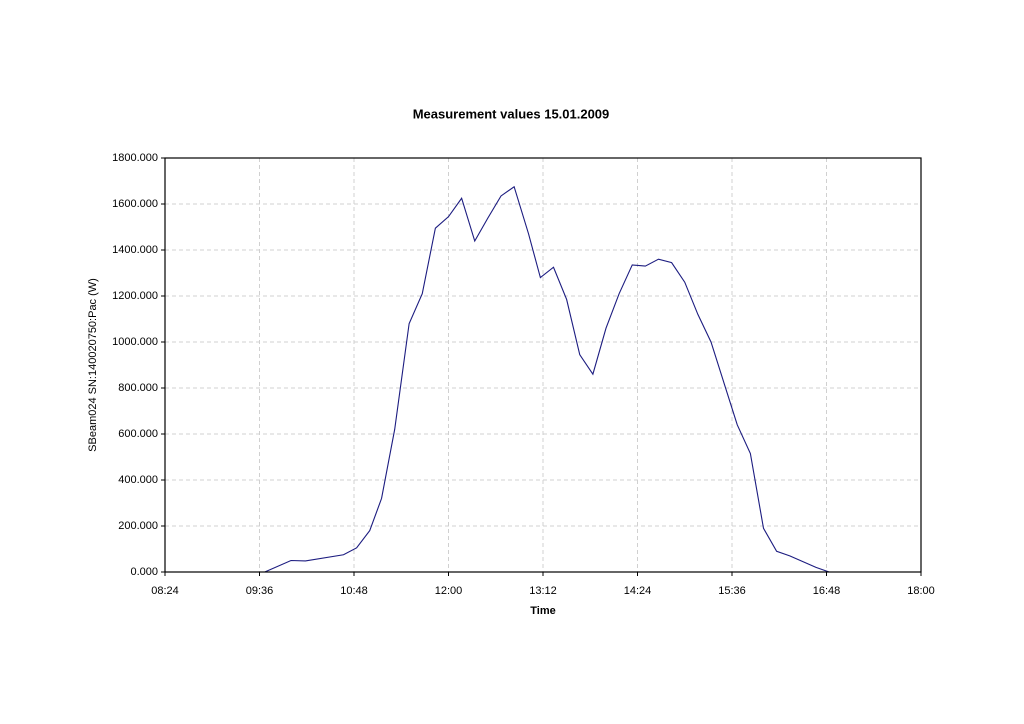 The image size is (1024, 724). I want to click on y-tick-label: 1000.000, so click(135, 342).